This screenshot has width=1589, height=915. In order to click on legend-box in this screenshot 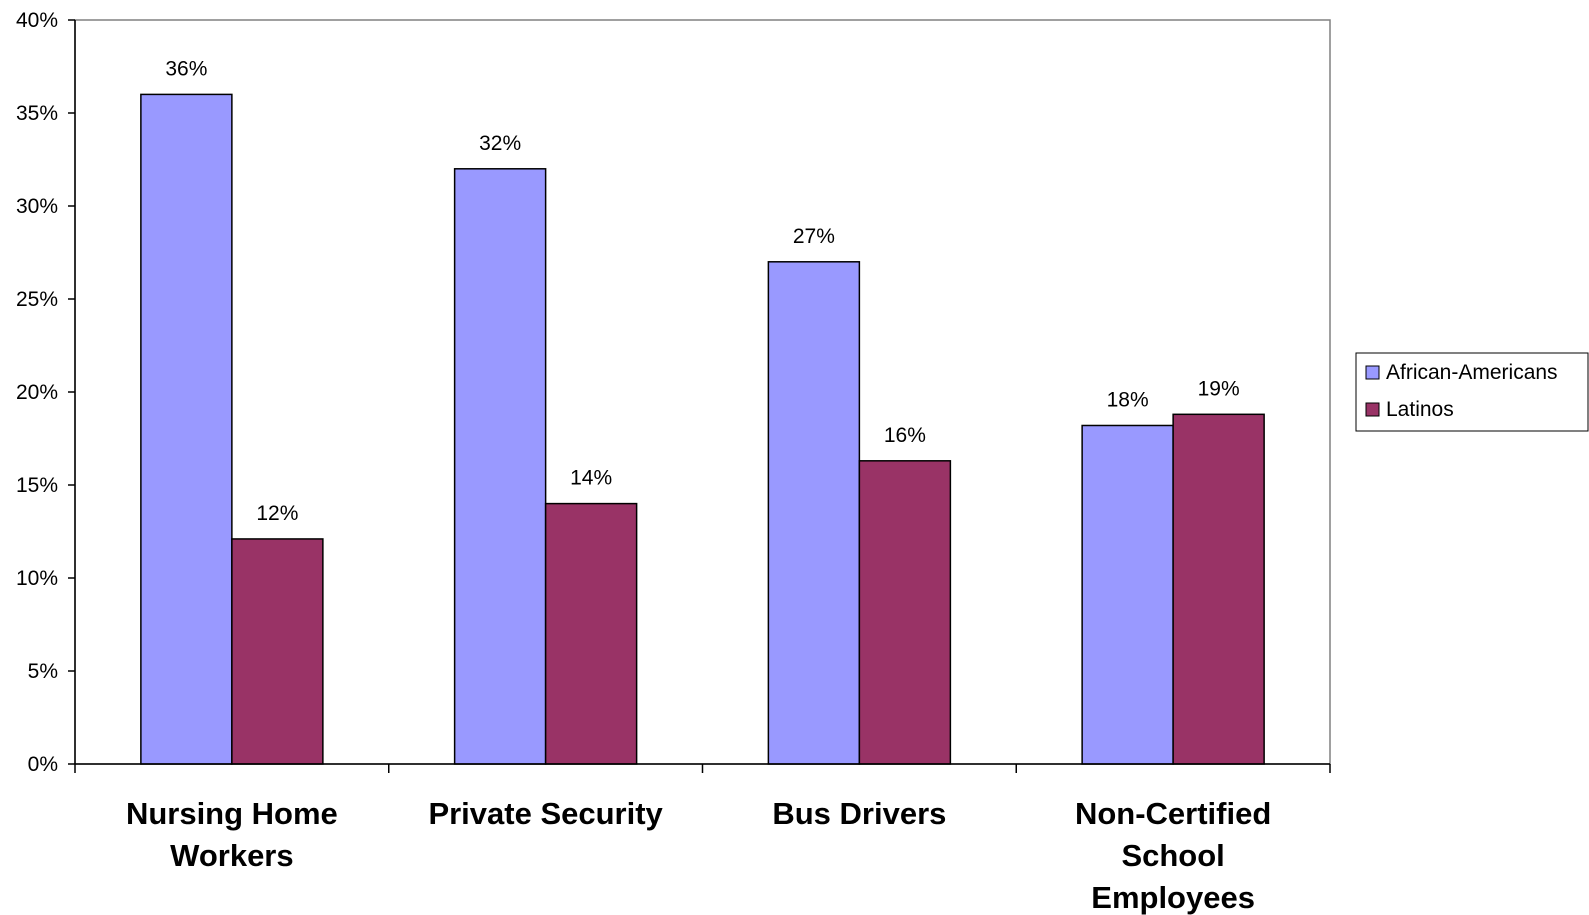, I will do `click(1472, 392)`.